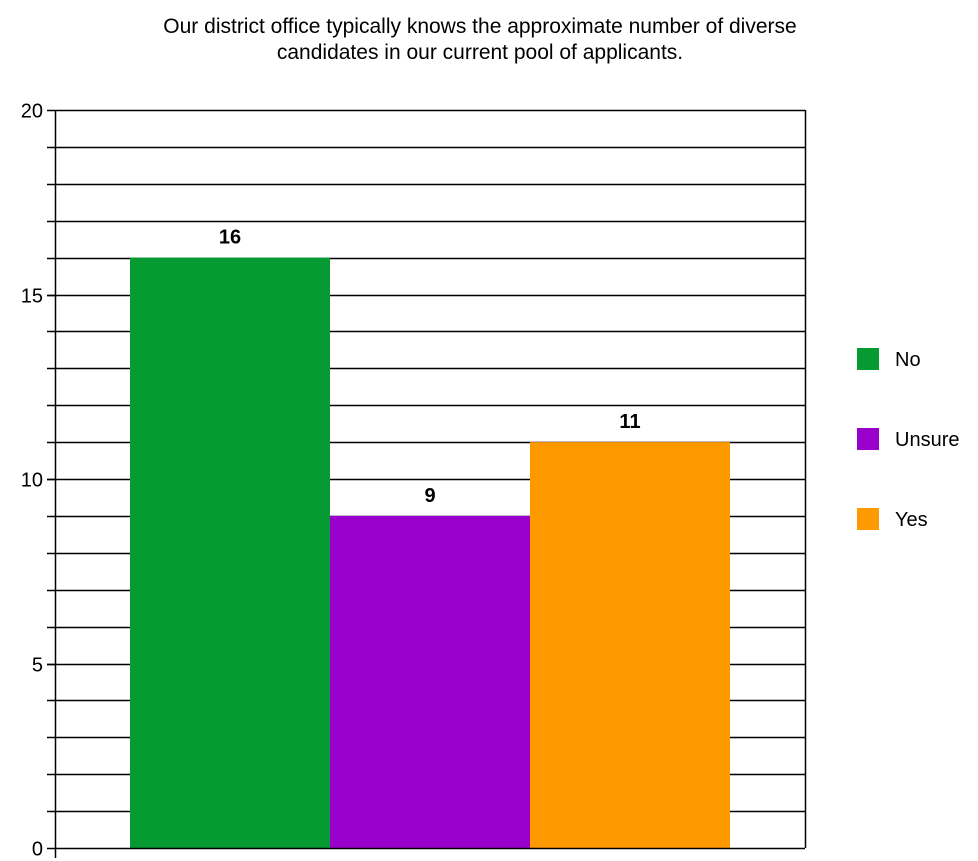  Describe the element at coordinates (32, 297) in the screenshot. I see `y-tick-label: 15` at that location.